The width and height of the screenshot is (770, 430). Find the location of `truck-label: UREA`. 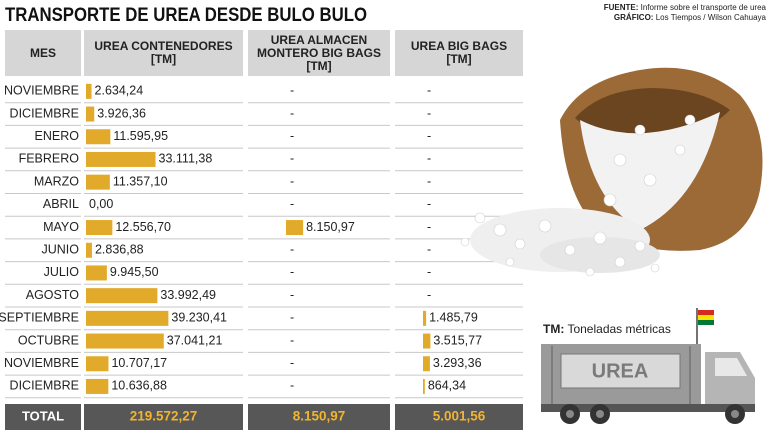

truck-label: UREA is located at coordinates (620, 371).